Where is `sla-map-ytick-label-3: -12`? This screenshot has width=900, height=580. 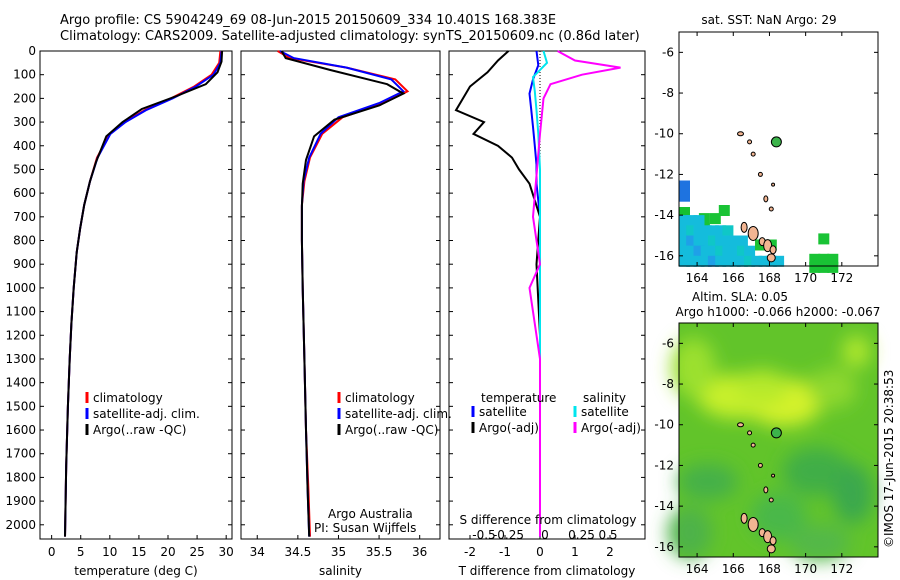 sla-map-ytick-label-3: -12 is located at coordinates (664, 465).